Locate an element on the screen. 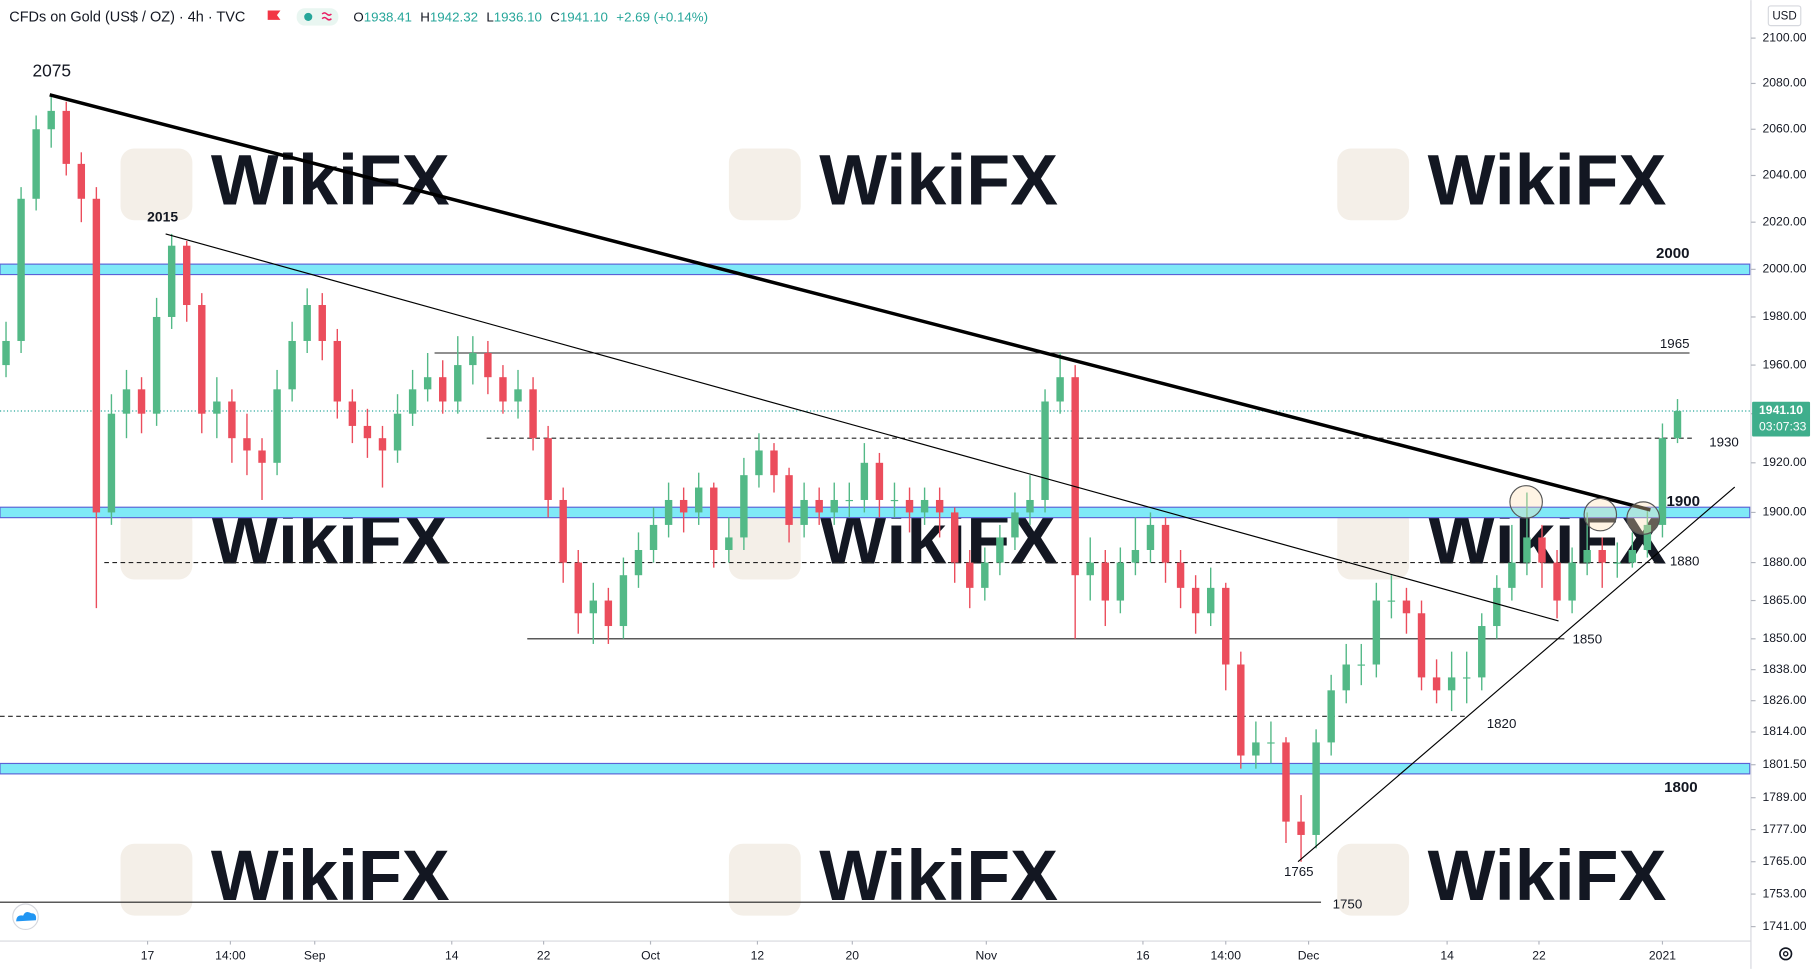 Image resolution: width=1817 pixels, height=969 pixels. x-tick-label: 14 is located at coordinates (452, 955).